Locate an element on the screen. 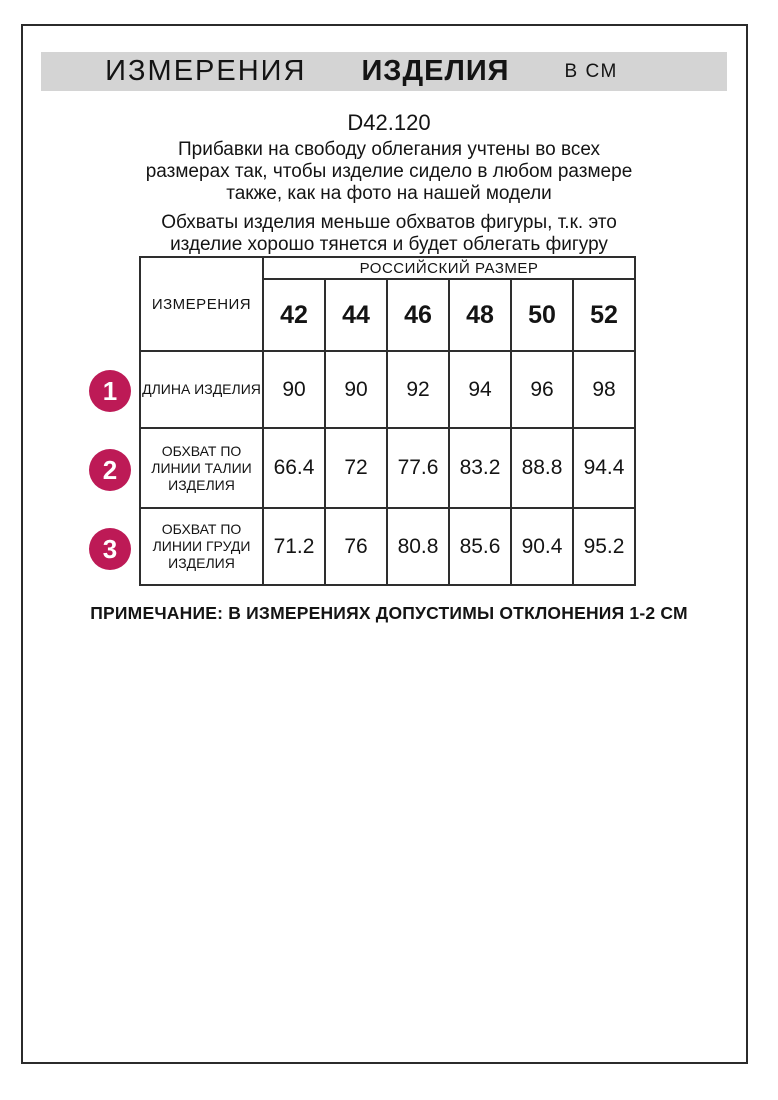 This screenshot has width=778, height=1100. title-measurements: ИЗМЕРЕНИЯ is located at coordinates (206, 71).